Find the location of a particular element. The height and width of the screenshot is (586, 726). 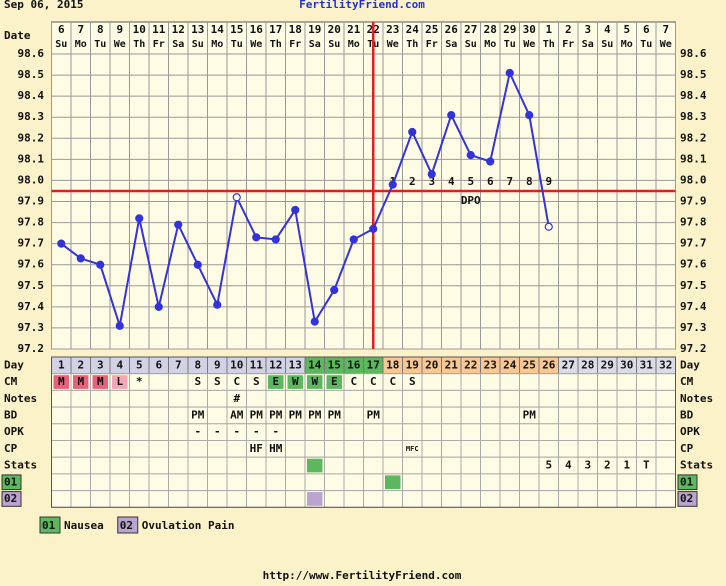

footer-url: http://www.FertilityFriend.com is located at coordinates (362, 575).